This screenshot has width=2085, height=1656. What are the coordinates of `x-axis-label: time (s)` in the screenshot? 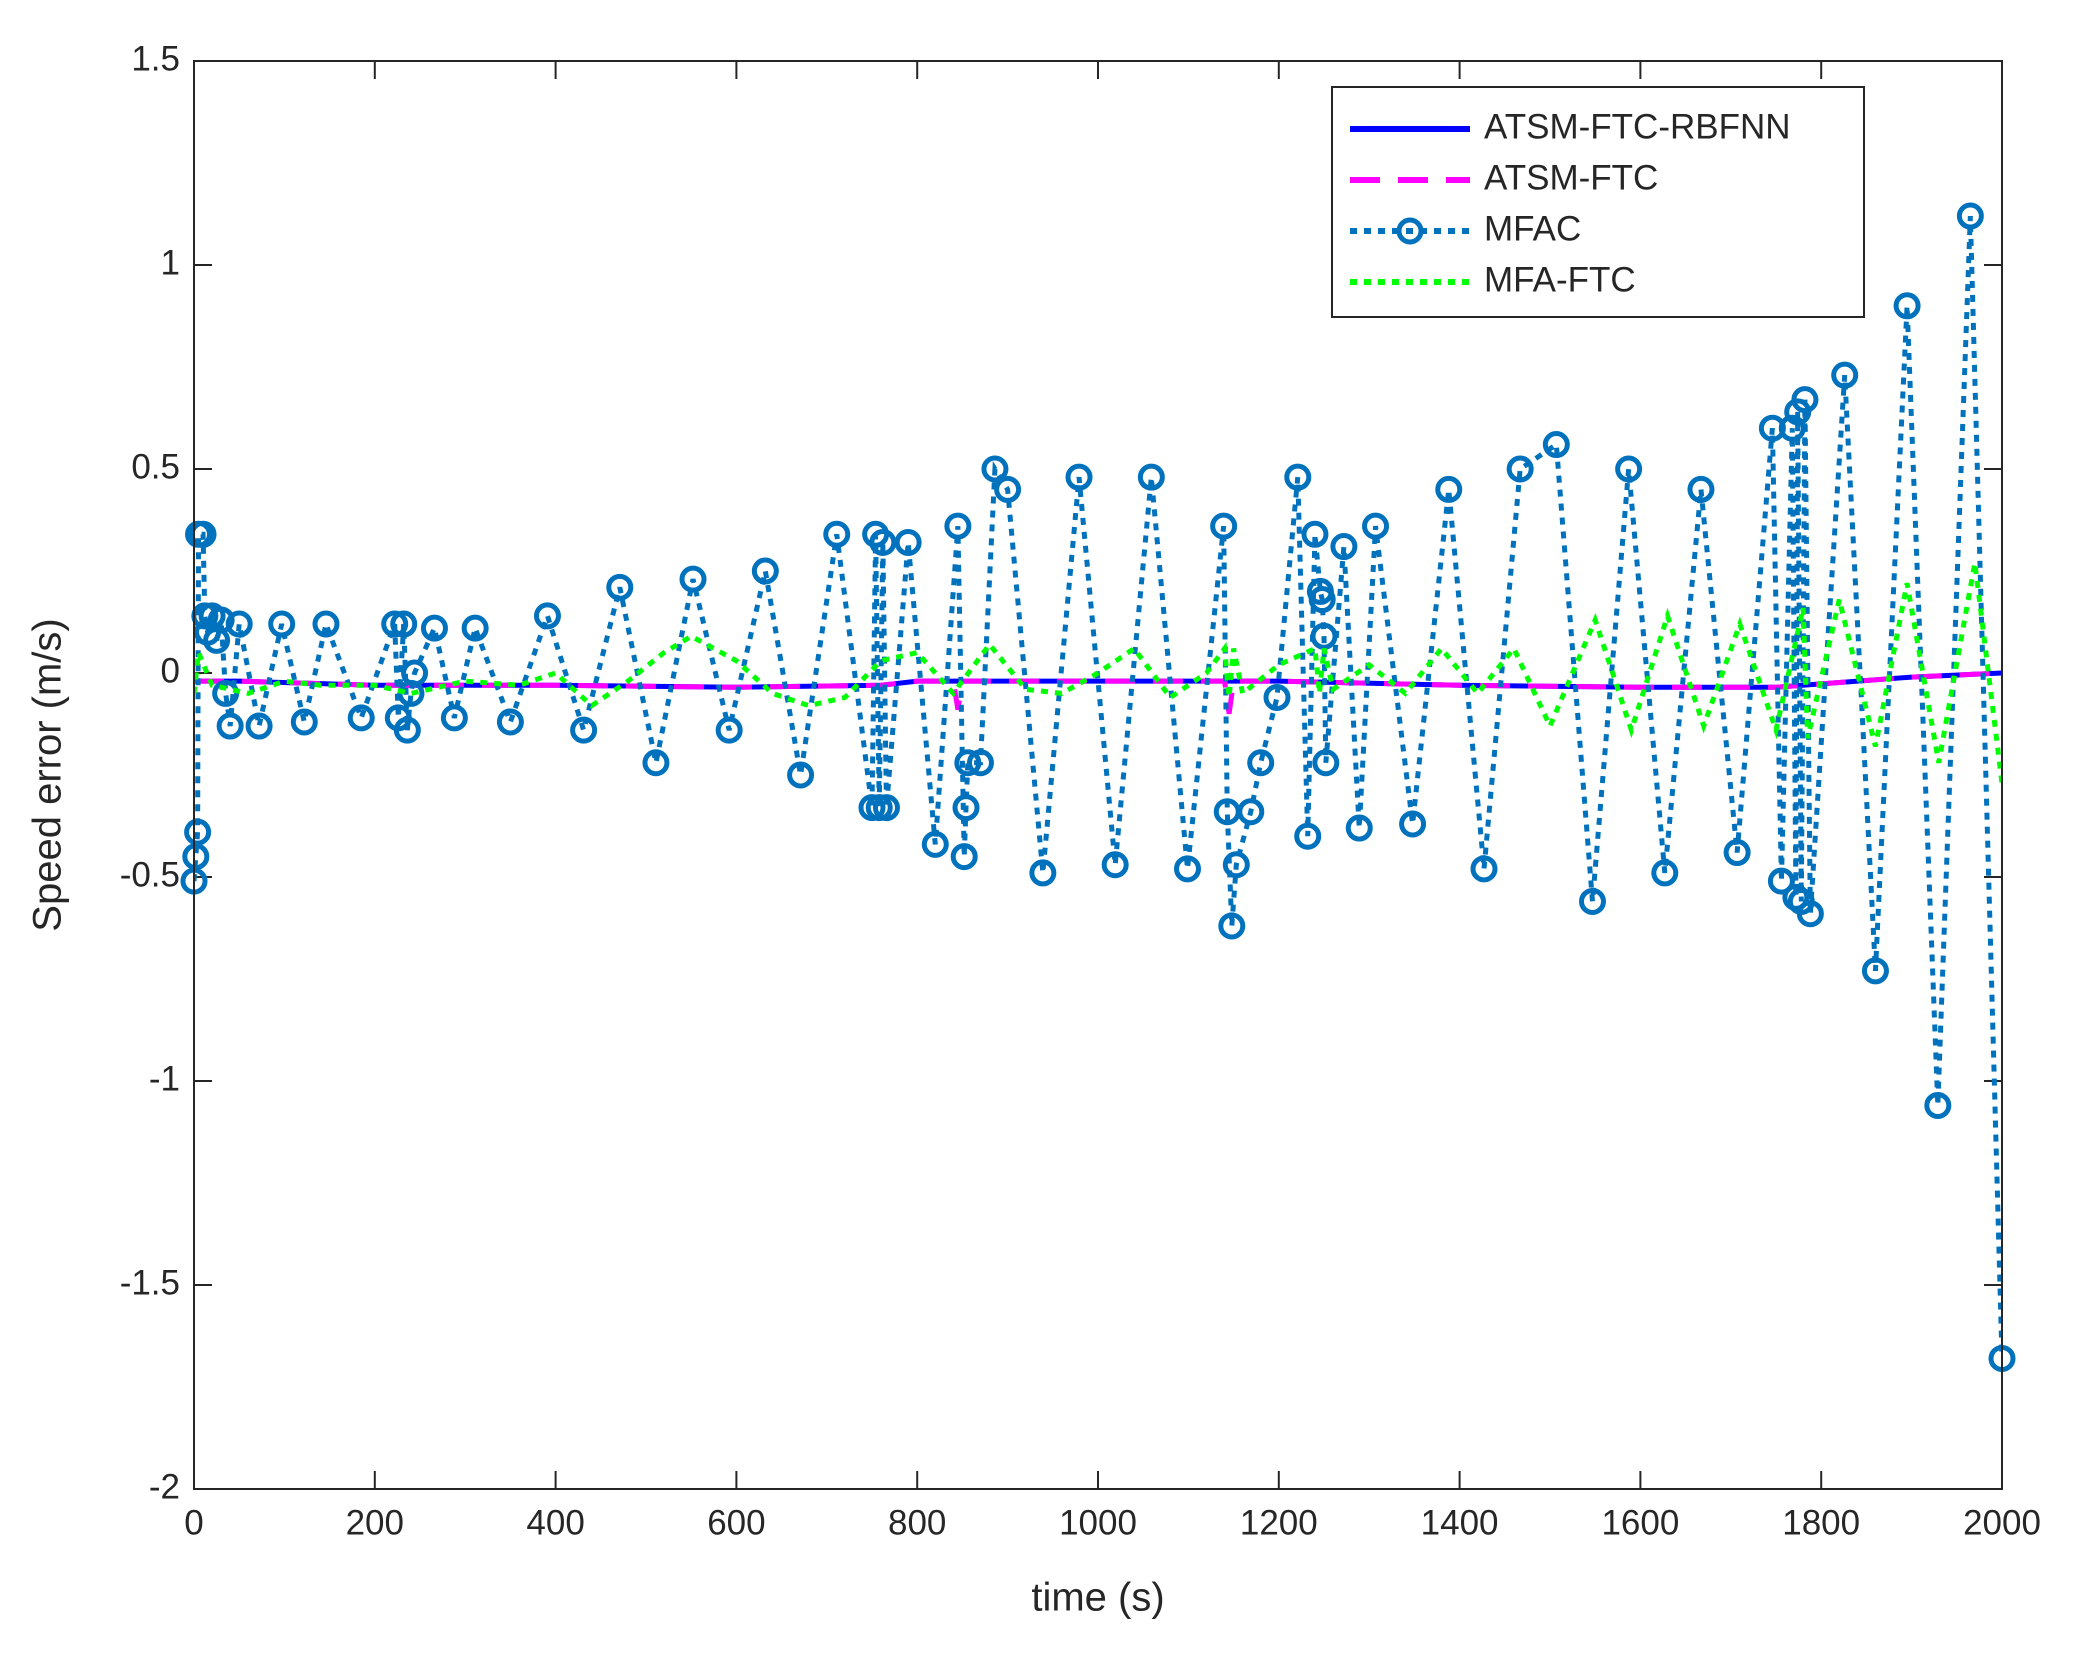 It's located at (1097, 1598).